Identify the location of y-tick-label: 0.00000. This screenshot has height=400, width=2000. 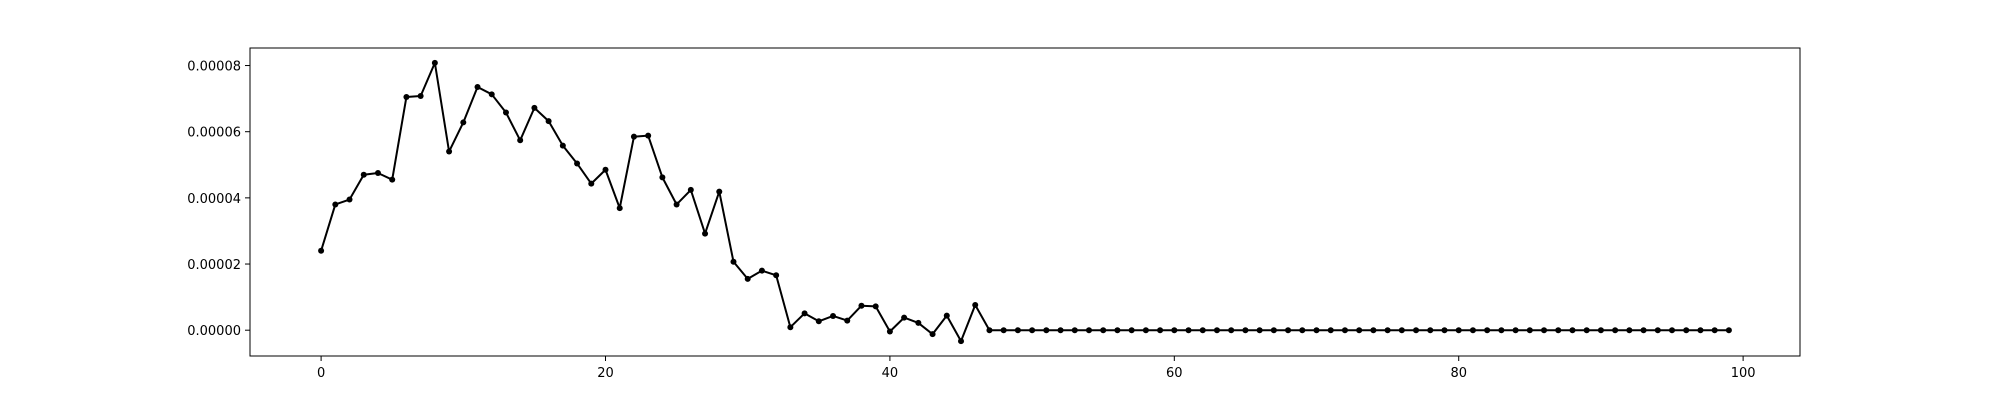
(214, 331).